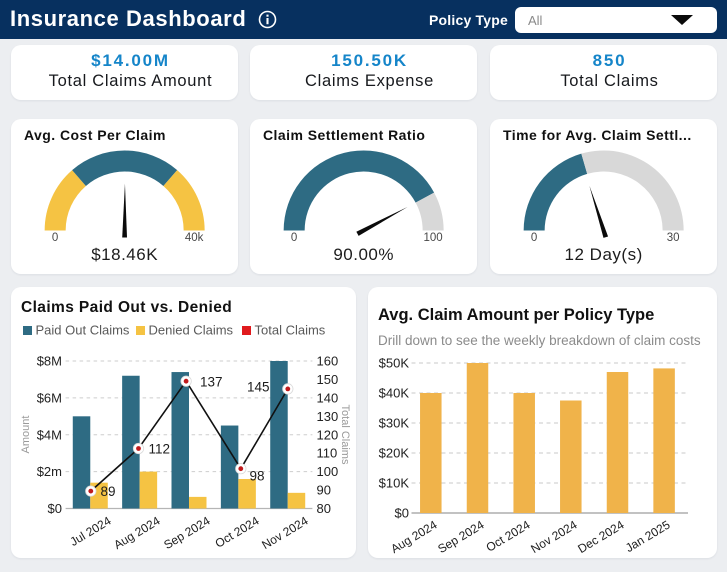 The image size is (727, 572). I want to click on svg-text: 140, so click(328, 397).